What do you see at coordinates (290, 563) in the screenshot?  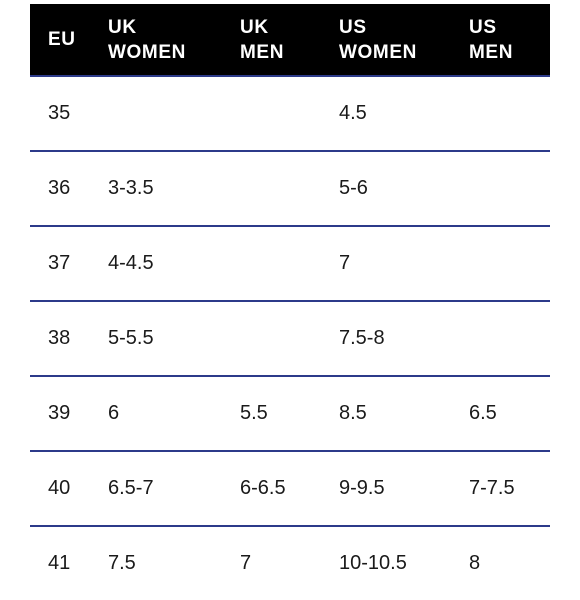 I see `table-row: 41 7.5 7 10-10.5 8` at bounding box center [290, 563].